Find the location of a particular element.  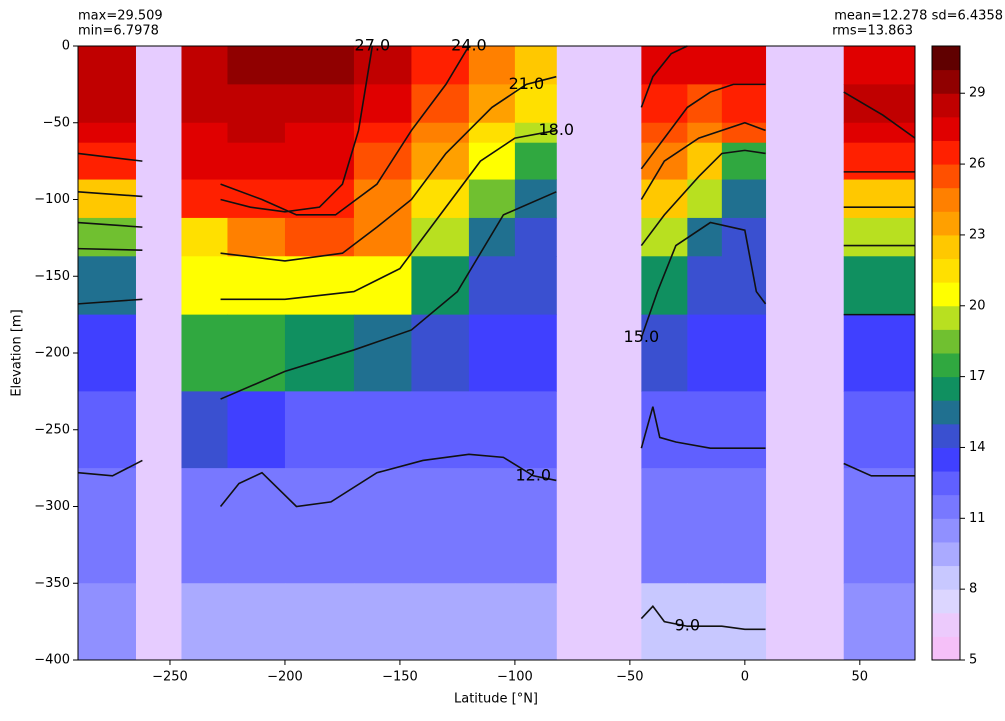

x-tick-label: −150 is located at coordinates (400, 677).